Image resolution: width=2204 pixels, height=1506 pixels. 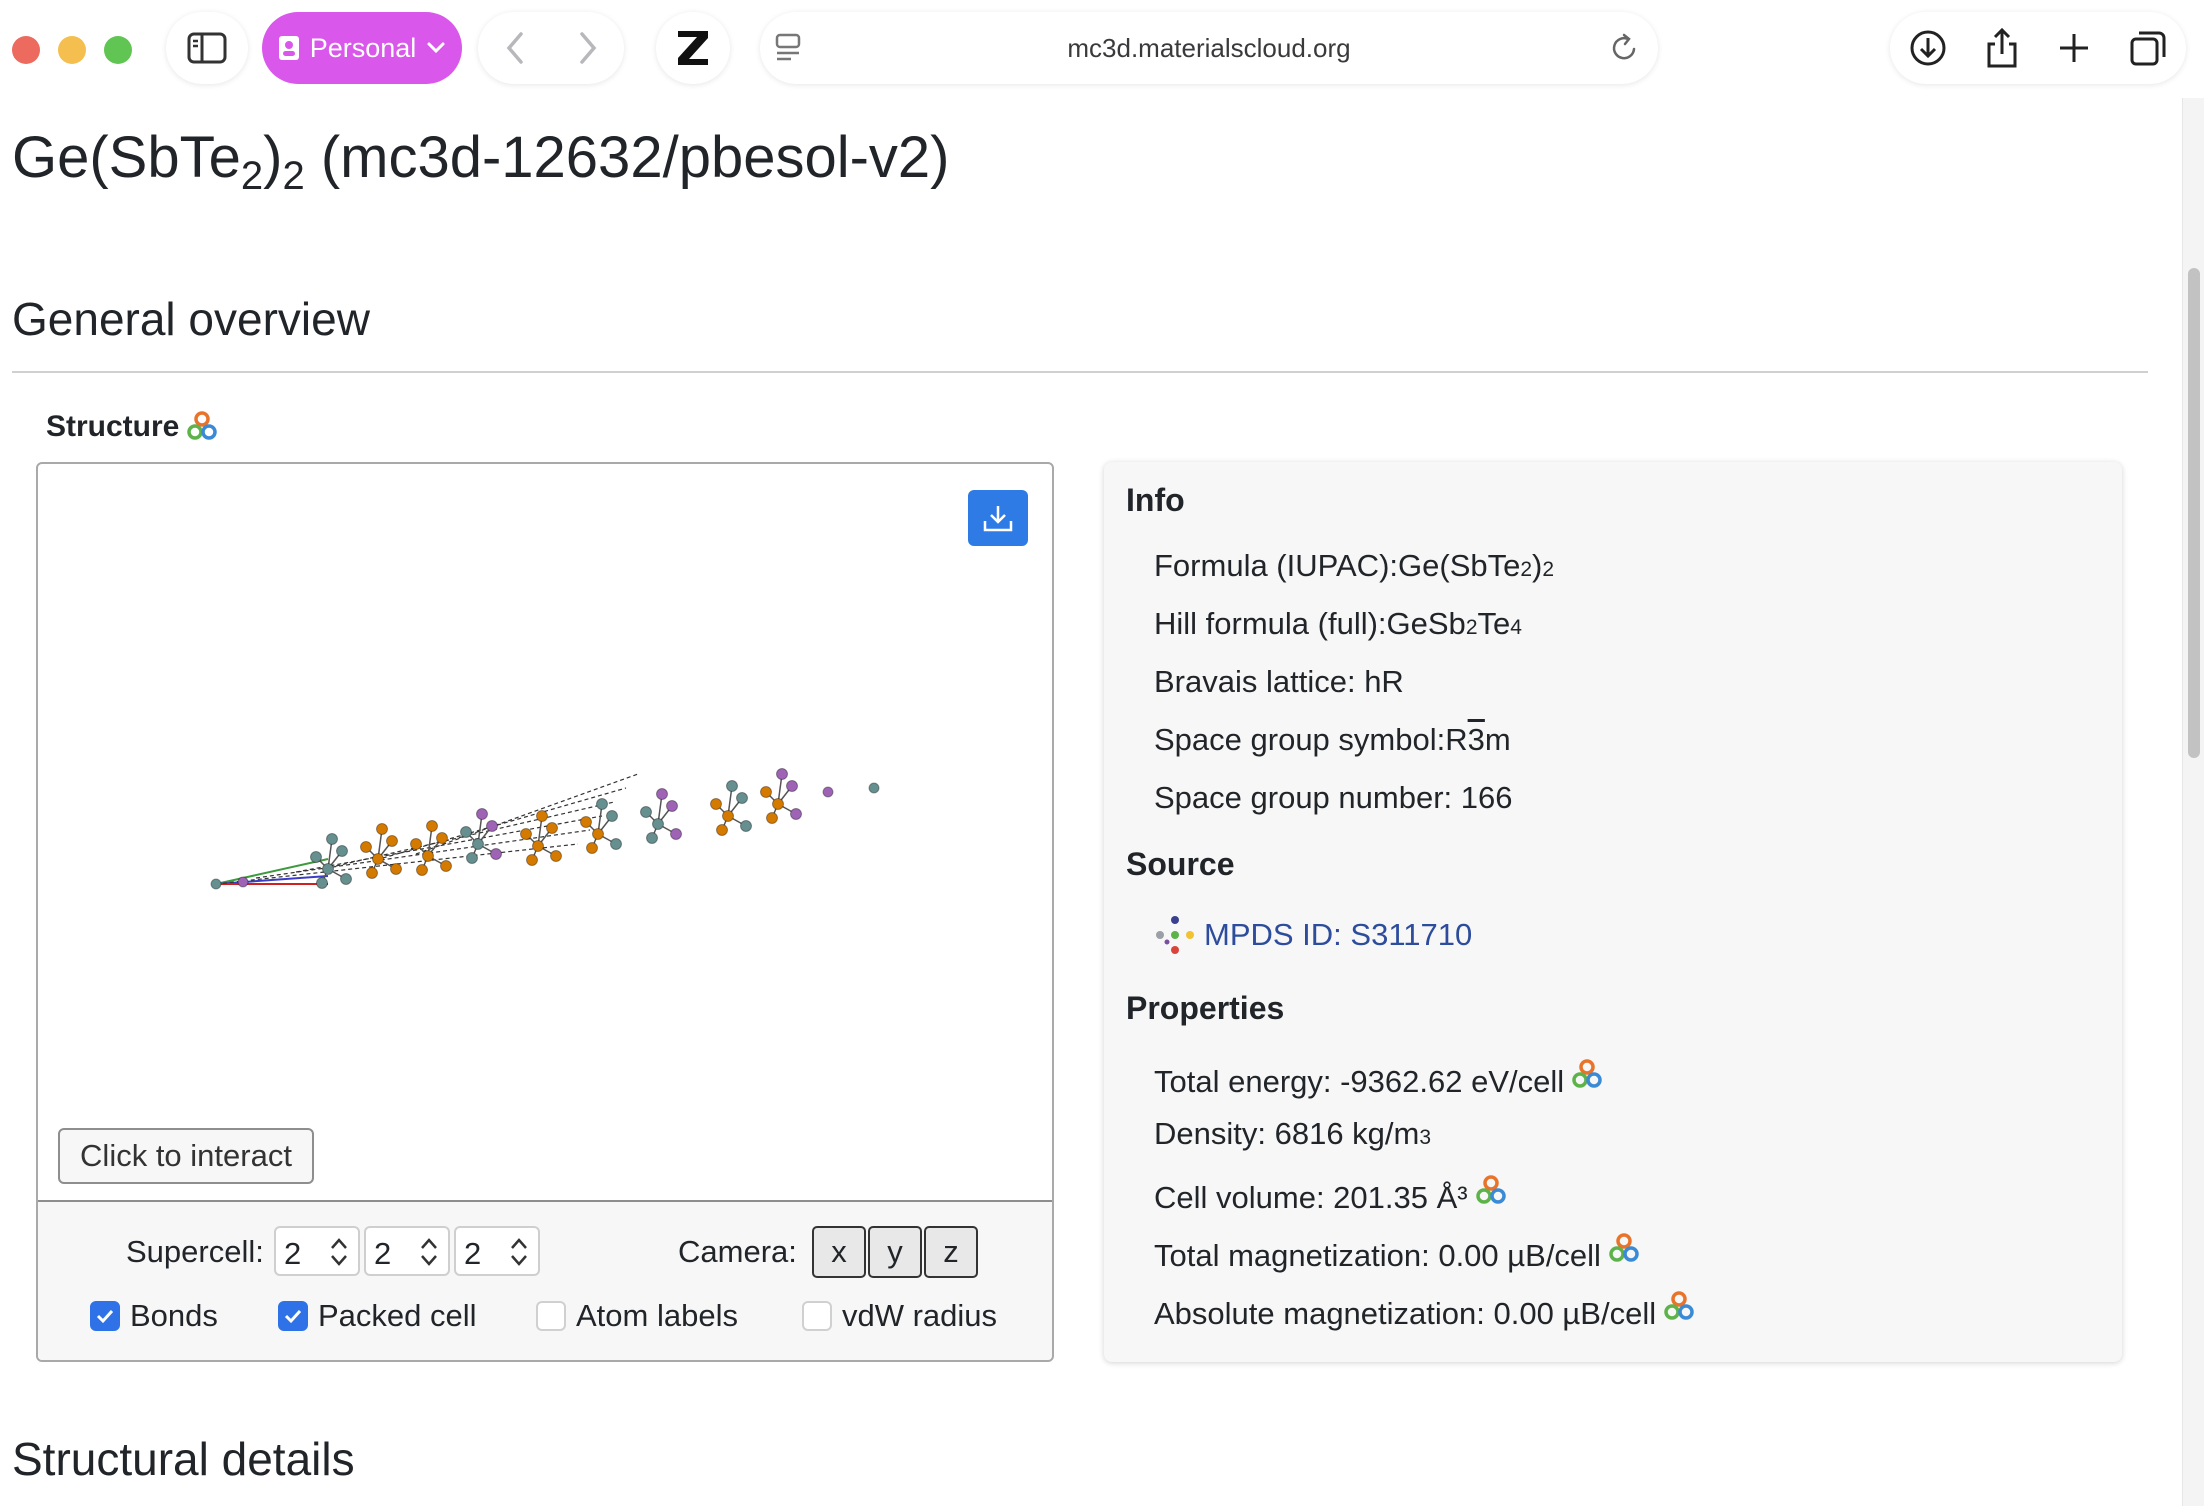 I want to click on tab-overview-icon, so click(x=2148, y=48).